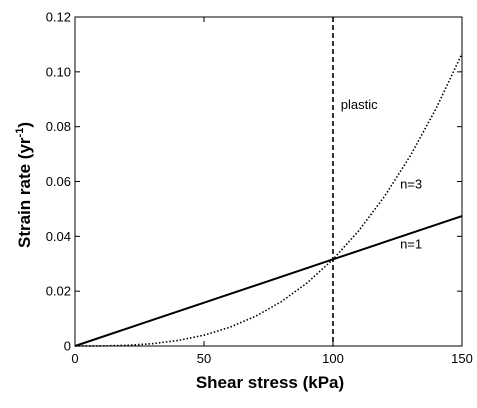 The image size is (477, 408). I want to click on annotation-label: plastic, so click(359, 104).